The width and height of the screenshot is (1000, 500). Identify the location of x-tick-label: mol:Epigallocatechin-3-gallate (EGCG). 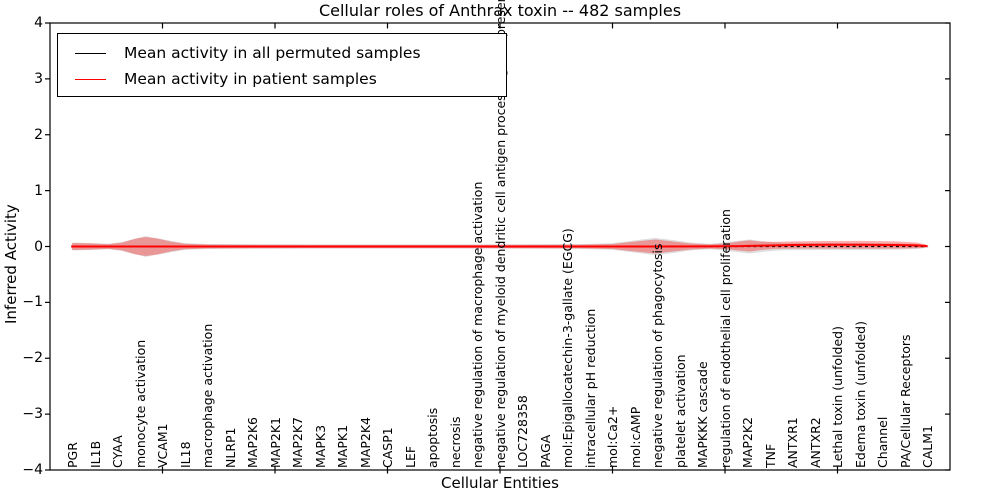
(567, 348).